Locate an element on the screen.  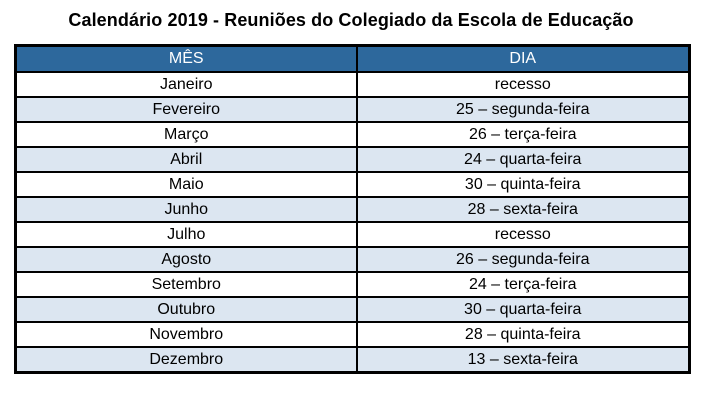
day-cell: 25 – segunda-feira is located at coordinates (523, 109).